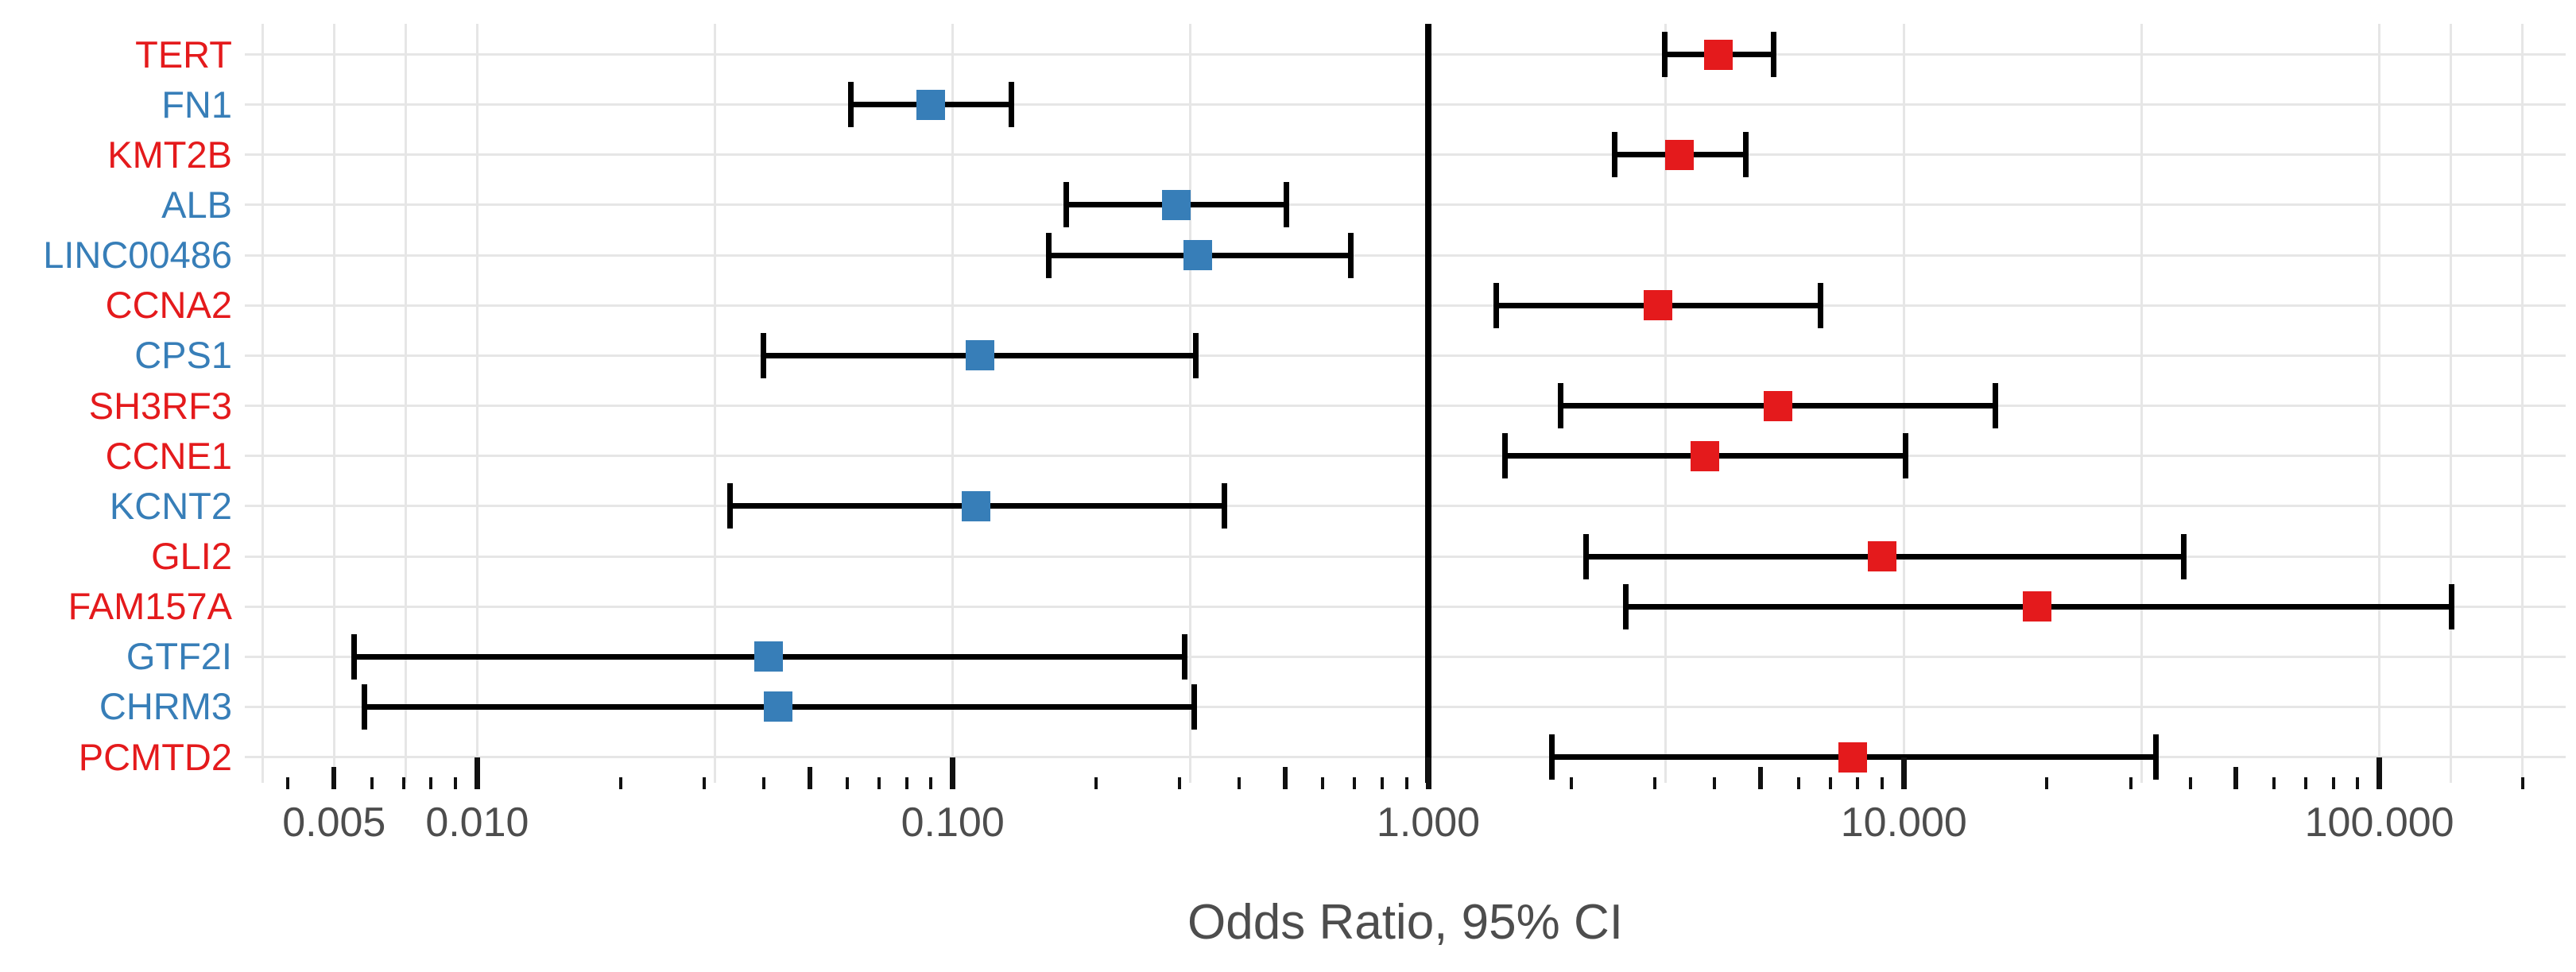 This screenshot has height=972, width=2576. What do you see at coordinates (168, 305) in the screenshot?
I see `gene-label: CCNA2` at bounding box center [168, 305].